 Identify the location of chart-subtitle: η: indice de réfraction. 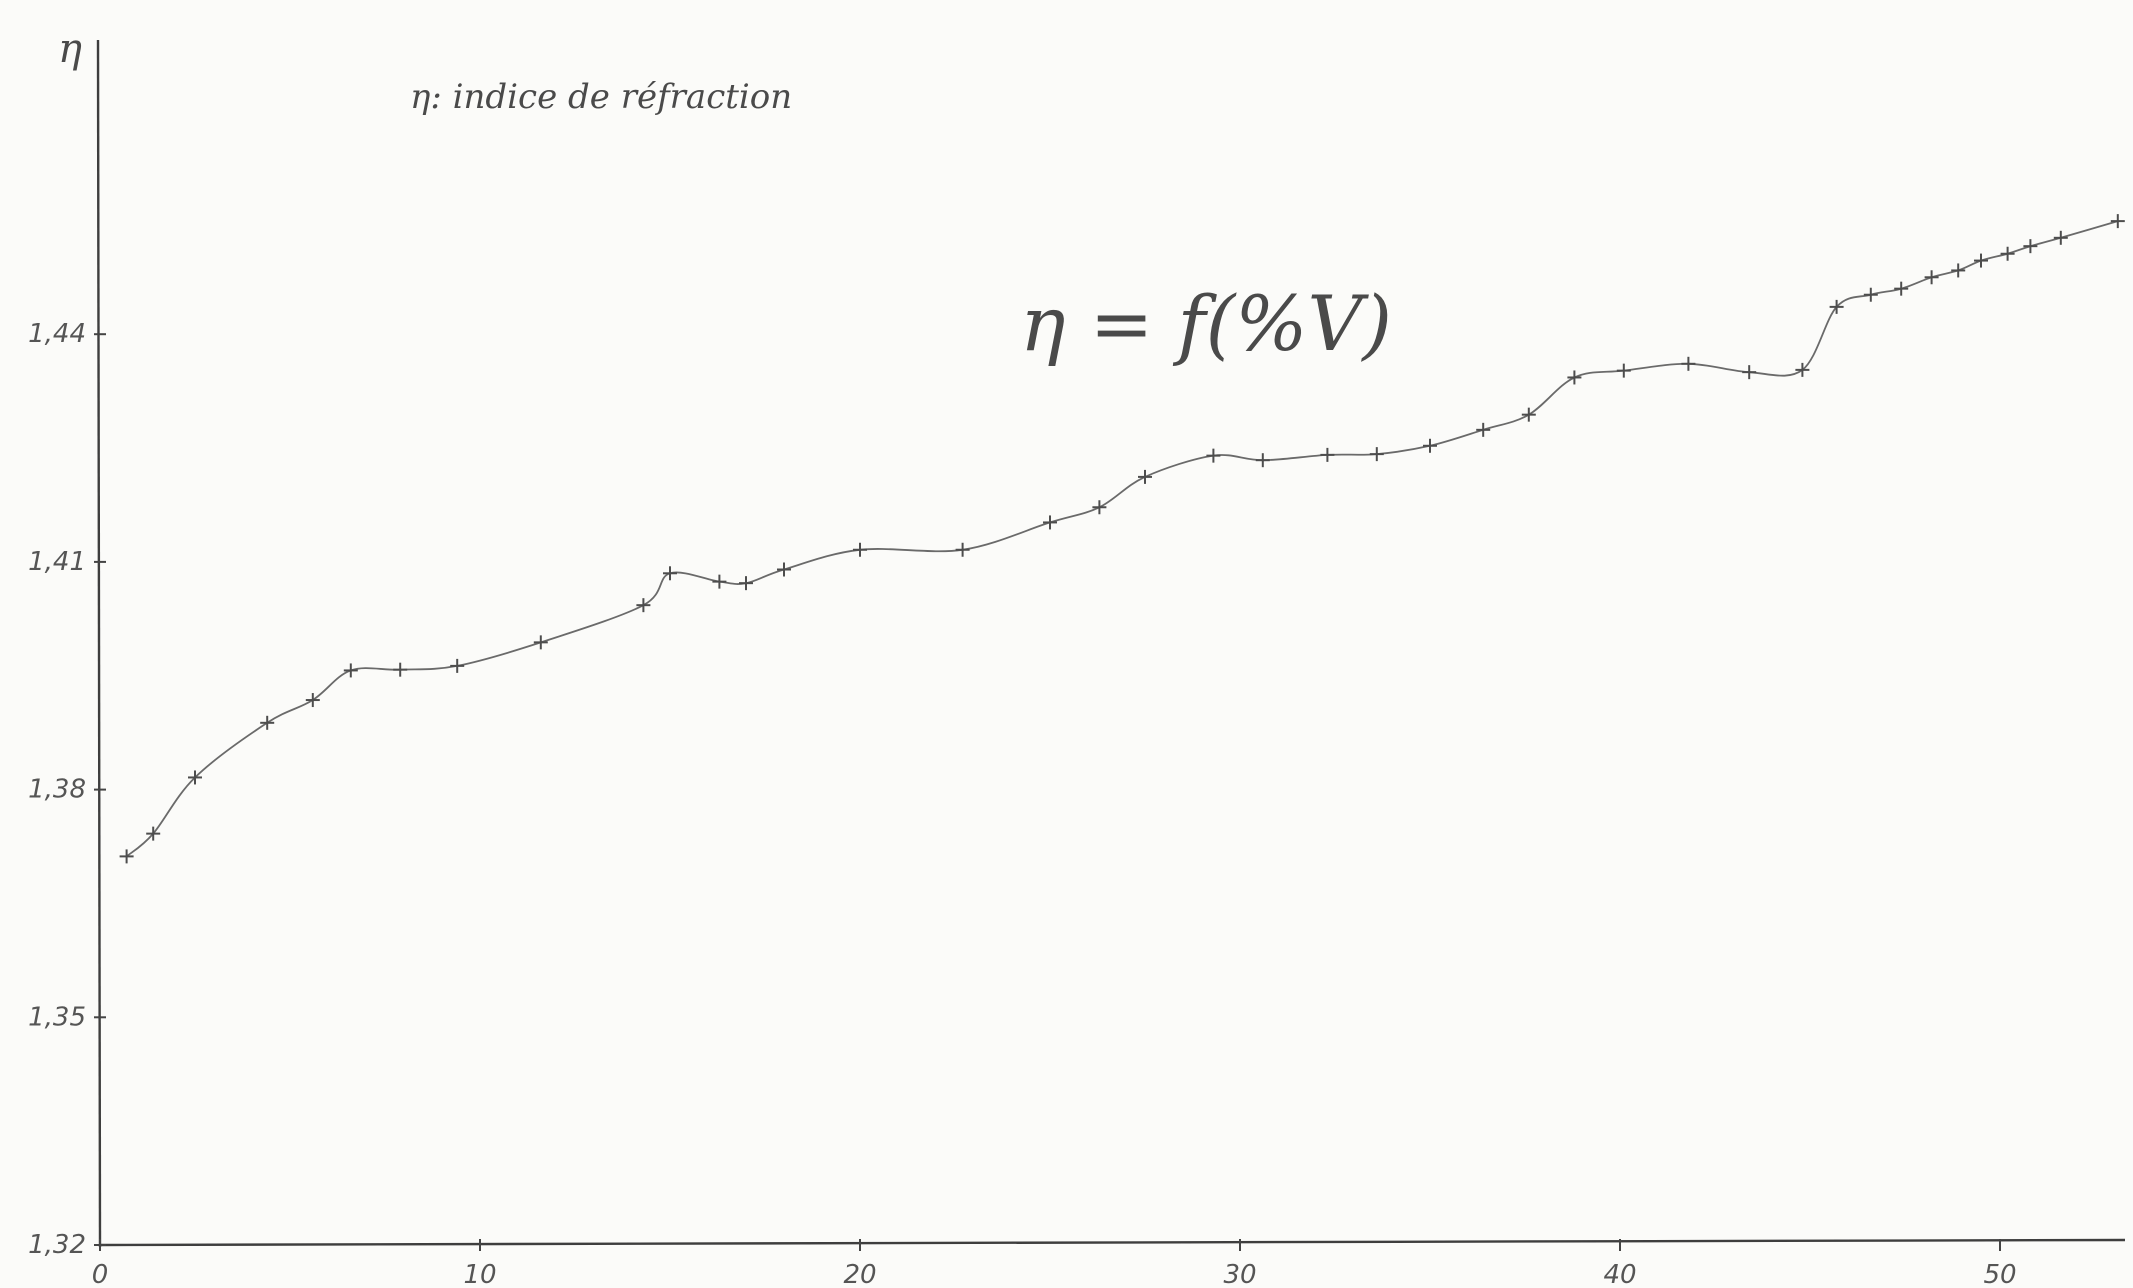
(601, 97).